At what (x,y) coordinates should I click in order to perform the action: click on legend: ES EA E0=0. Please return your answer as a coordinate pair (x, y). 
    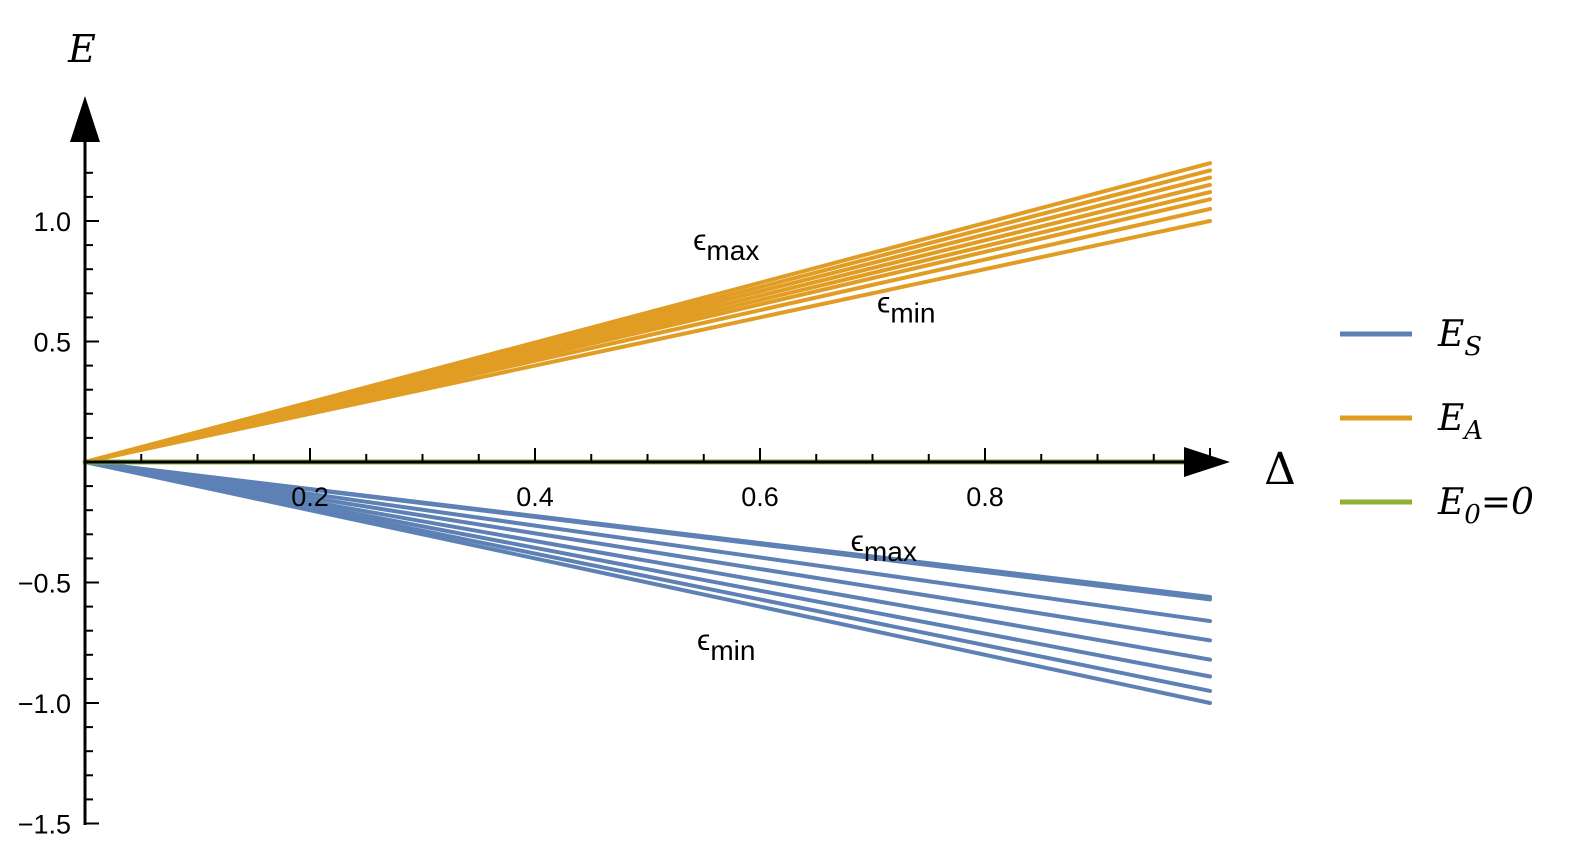
    Looking at the image, I should click on (1437, 422).